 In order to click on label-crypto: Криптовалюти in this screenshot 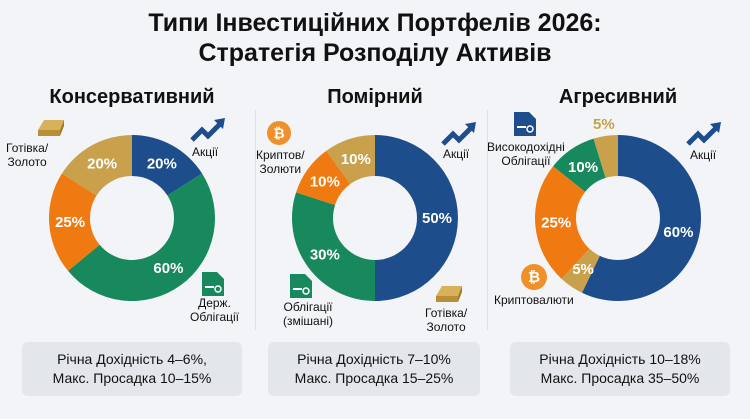, I will do `click(534, 300)`.